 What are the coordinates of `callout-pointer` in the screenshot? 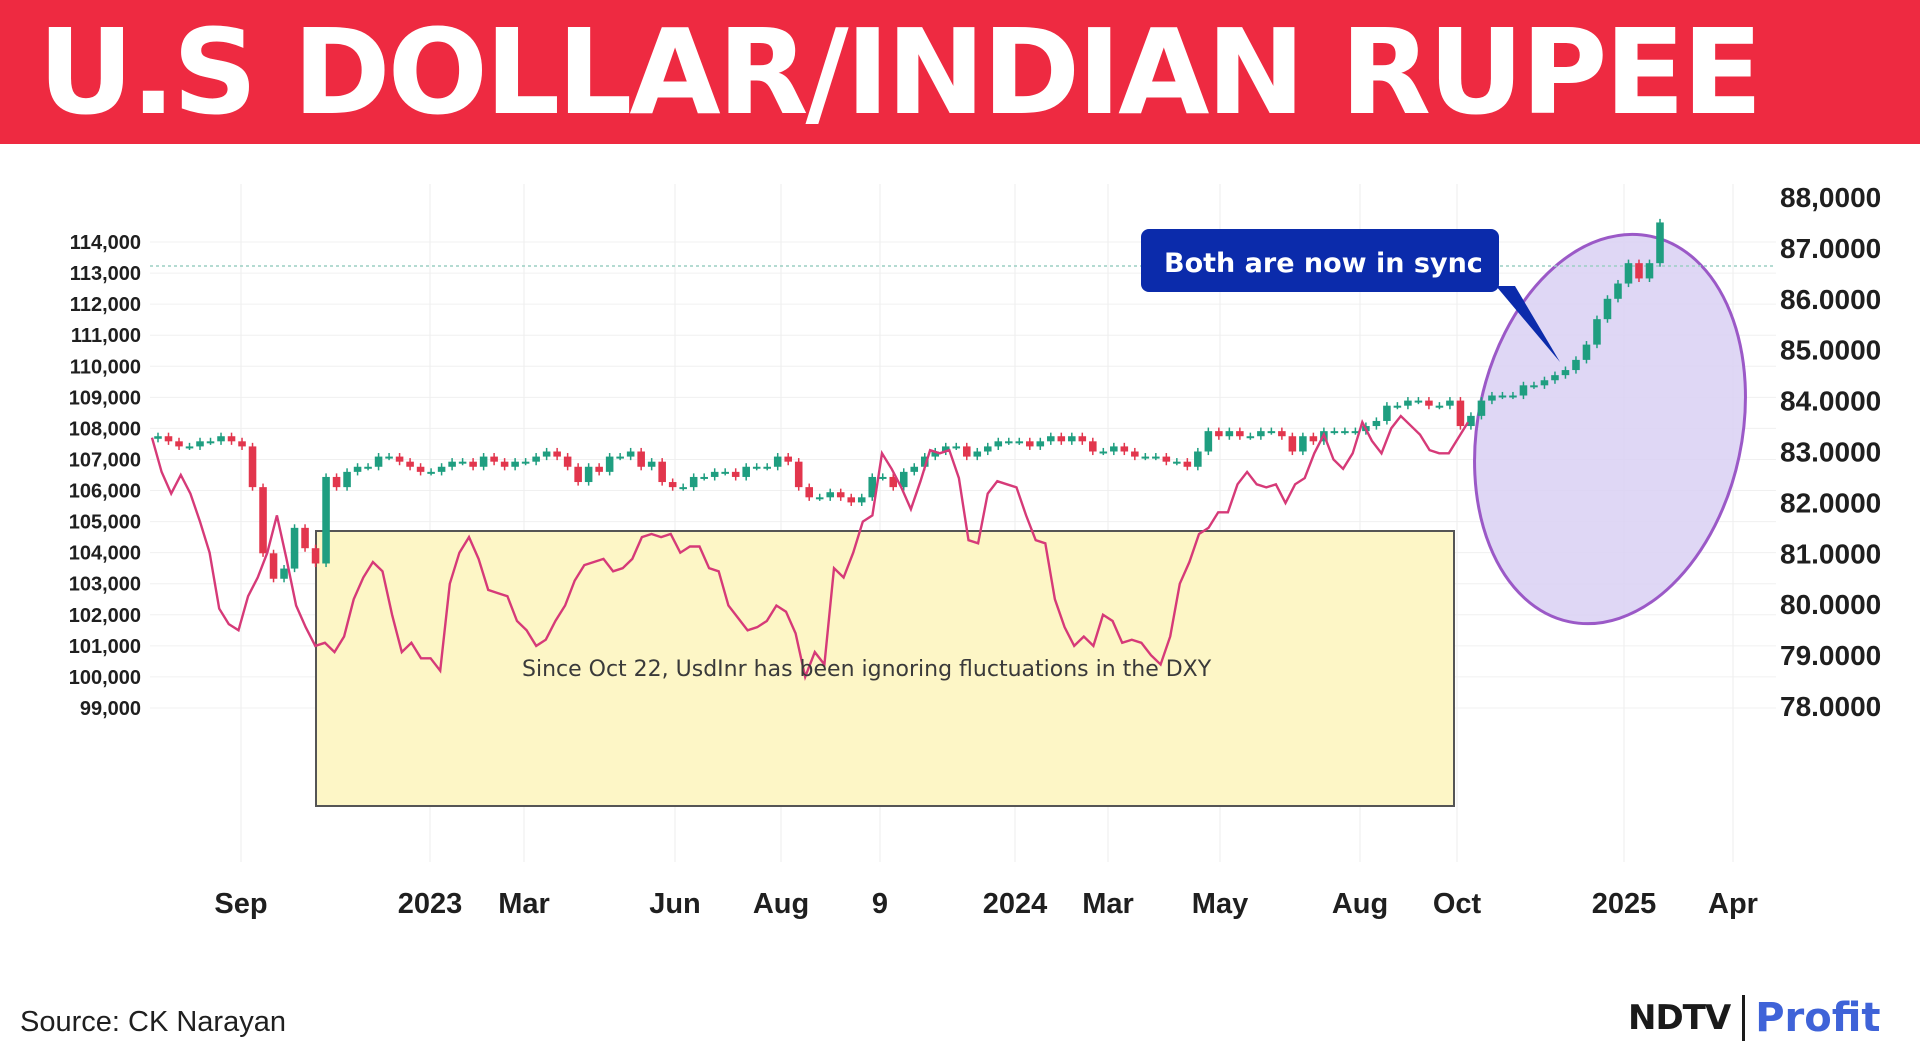 It's located at (1528, 324).